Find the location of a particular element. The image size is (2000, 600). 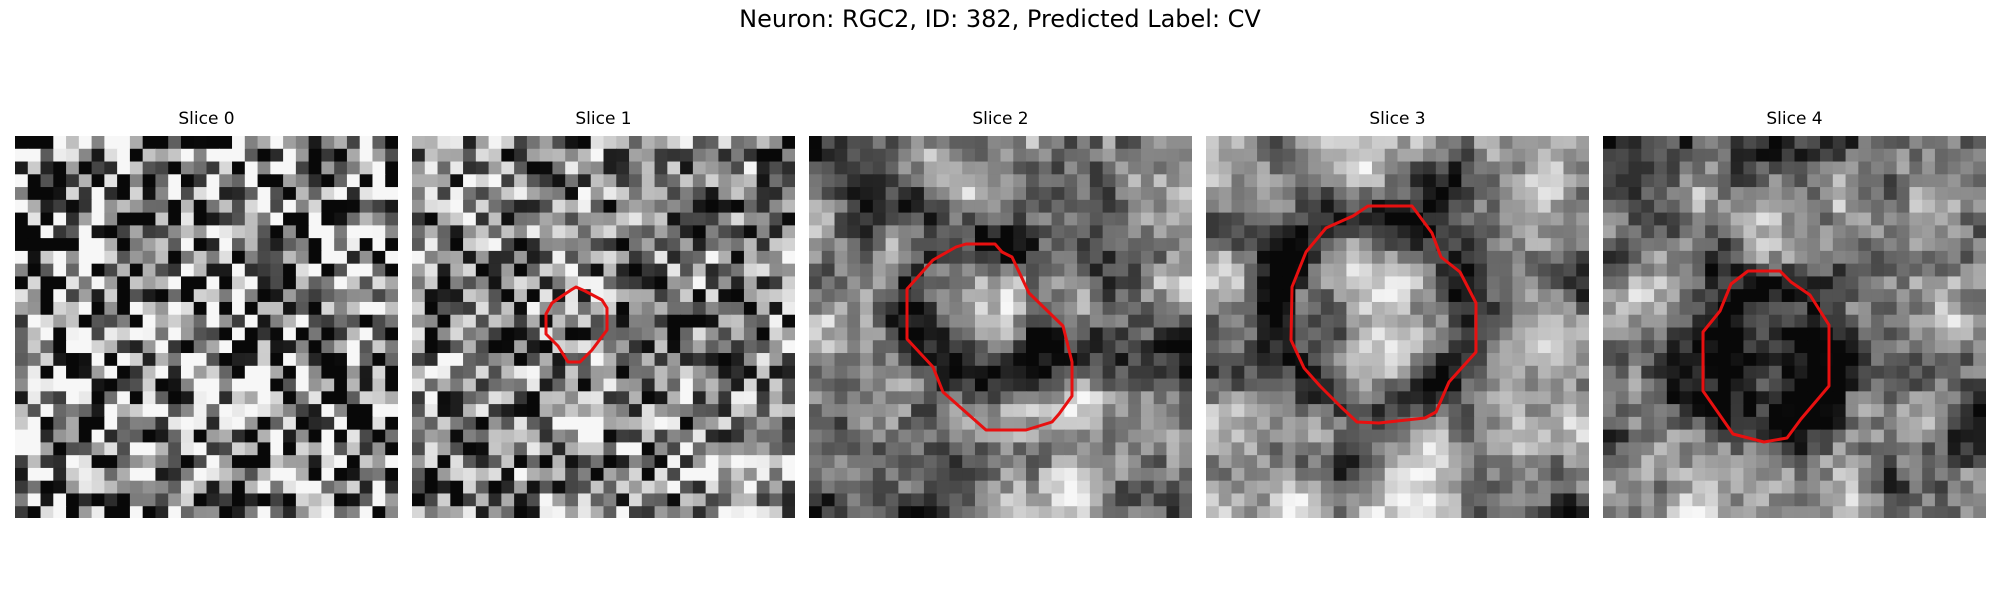

slice-panel-0: Slice 0 is located at coordinates (206, 313).